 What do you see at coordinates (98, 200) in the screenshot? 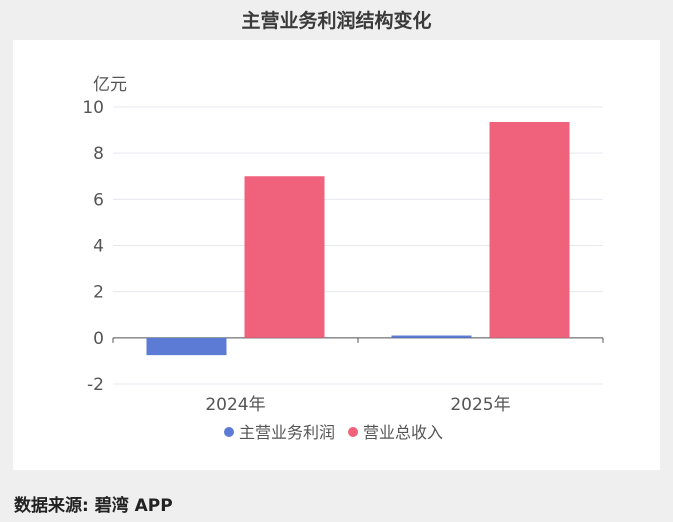
I see `y-tick-label: 6` at bounding box center [98, 200].